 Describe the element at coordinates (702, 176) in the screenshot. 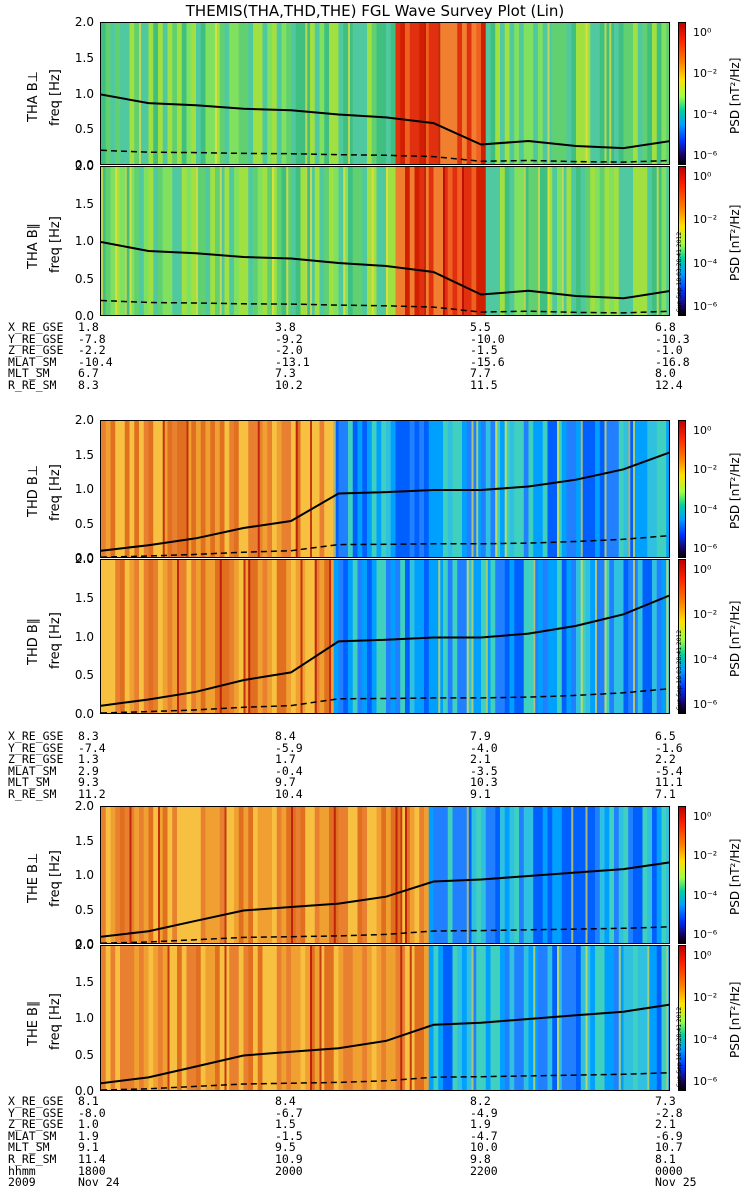

I see `colorbar-tick-label: 10⁰` at that location.